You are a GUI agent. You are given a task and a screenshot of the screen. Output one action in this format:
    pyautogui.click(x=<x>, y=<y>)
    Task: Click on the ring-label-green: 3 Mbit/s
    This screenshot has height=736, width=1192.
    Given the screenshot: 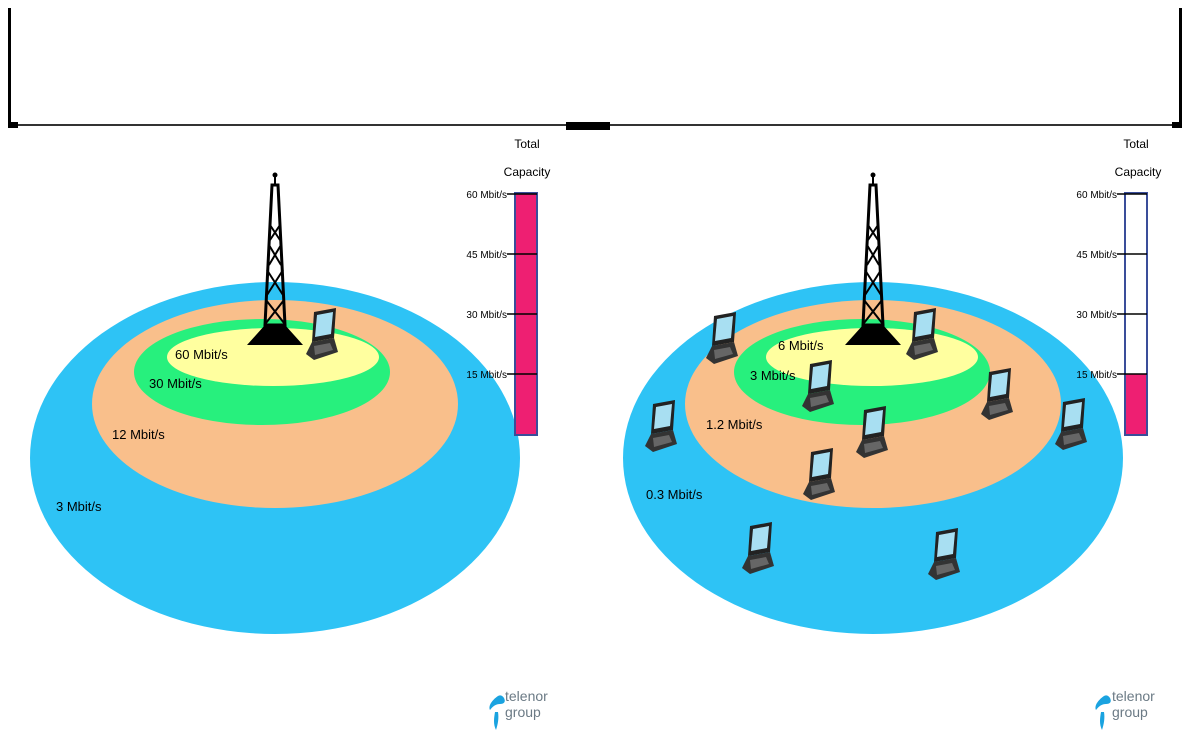 What is the action you would take?
    pyautogui.click(x=773, y=375)
    